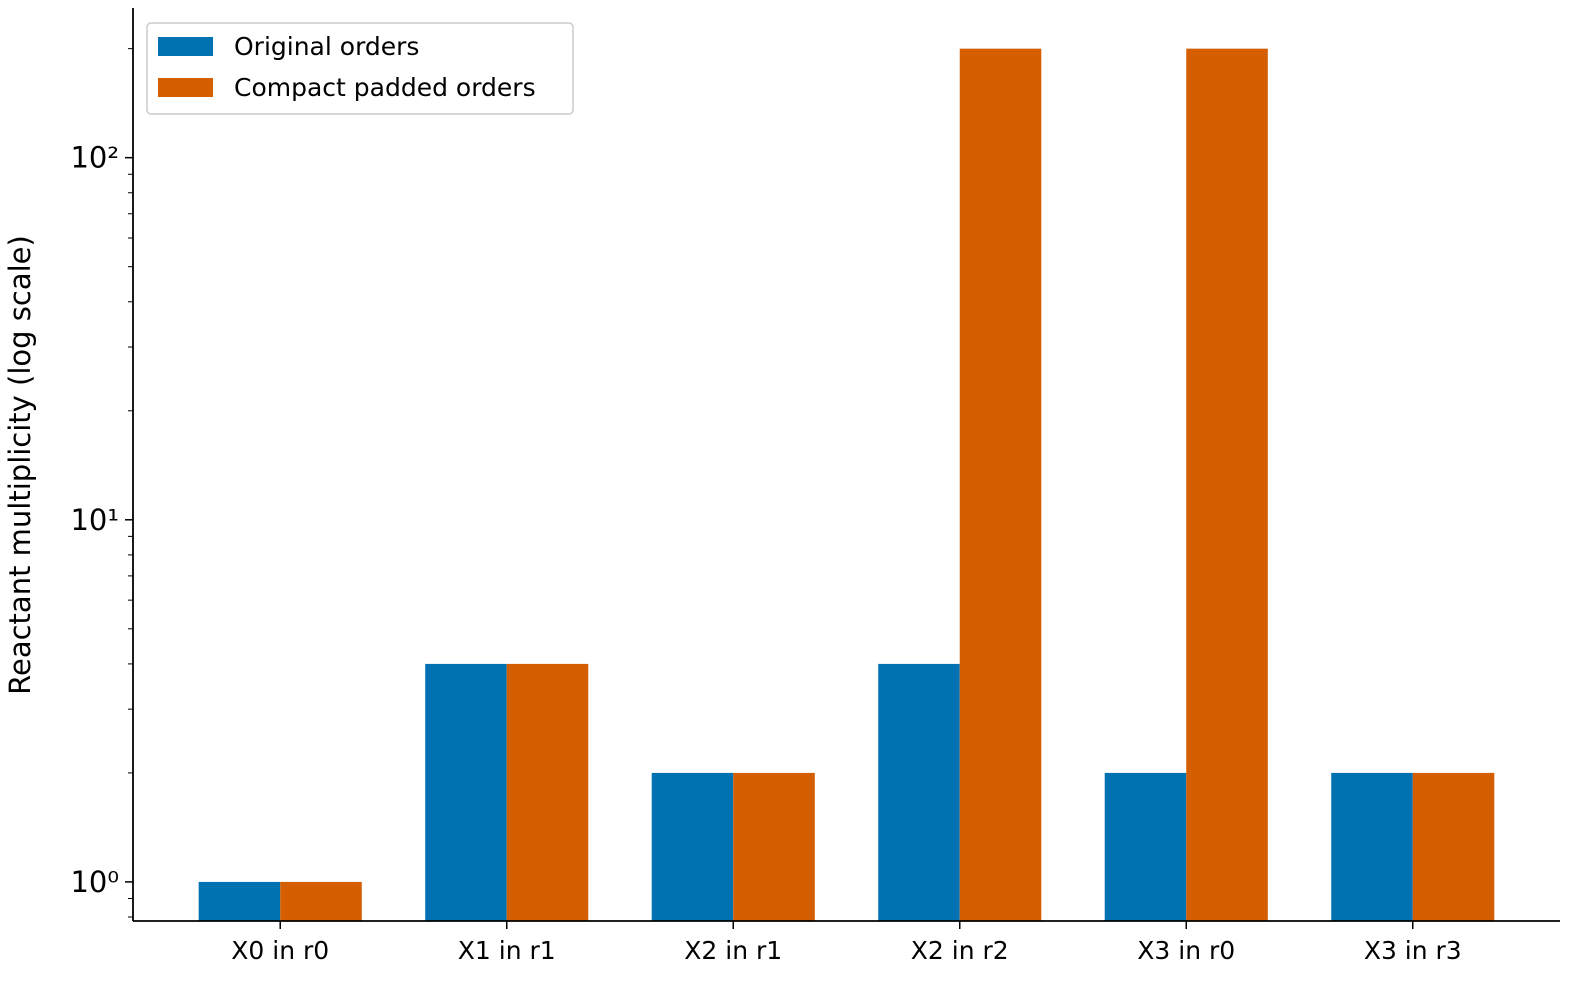 This screenshot has width=1584, height=990. I want to click on x-tick-label: X0 in r0, so click(280, 950).